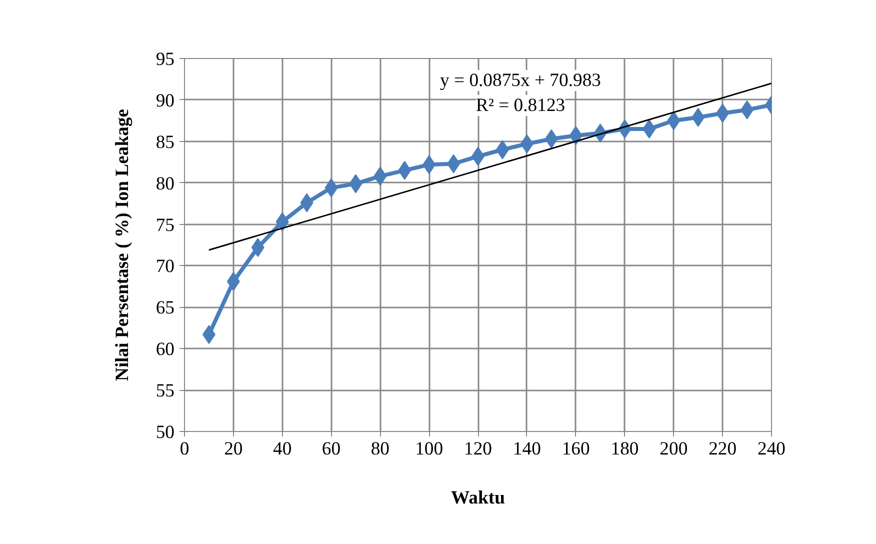 Image resolution: width=876 pixels, height=544 pixels. I want to click on y-tick-label: 80, so click(165, 183).